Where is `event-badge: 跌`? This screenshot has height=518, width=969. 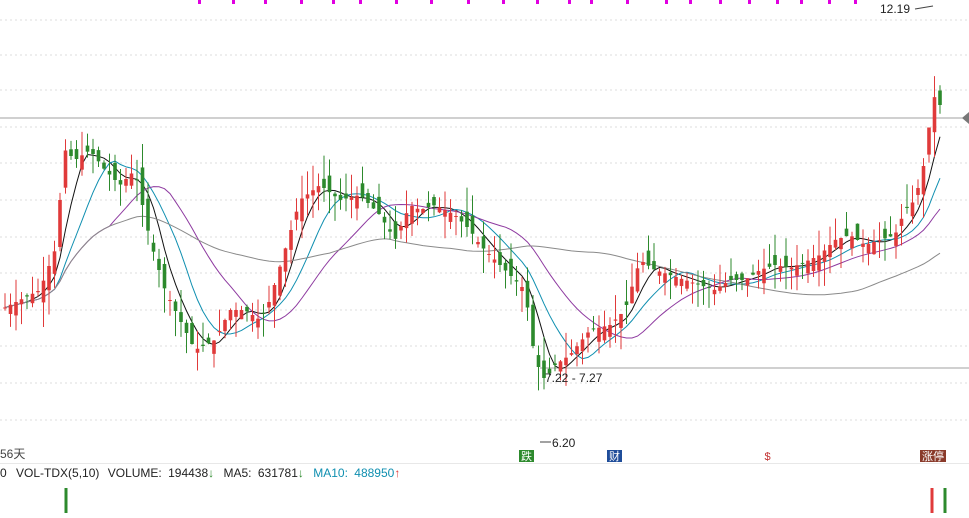
event-badge: 跌 is located at coordinates (526, 456).